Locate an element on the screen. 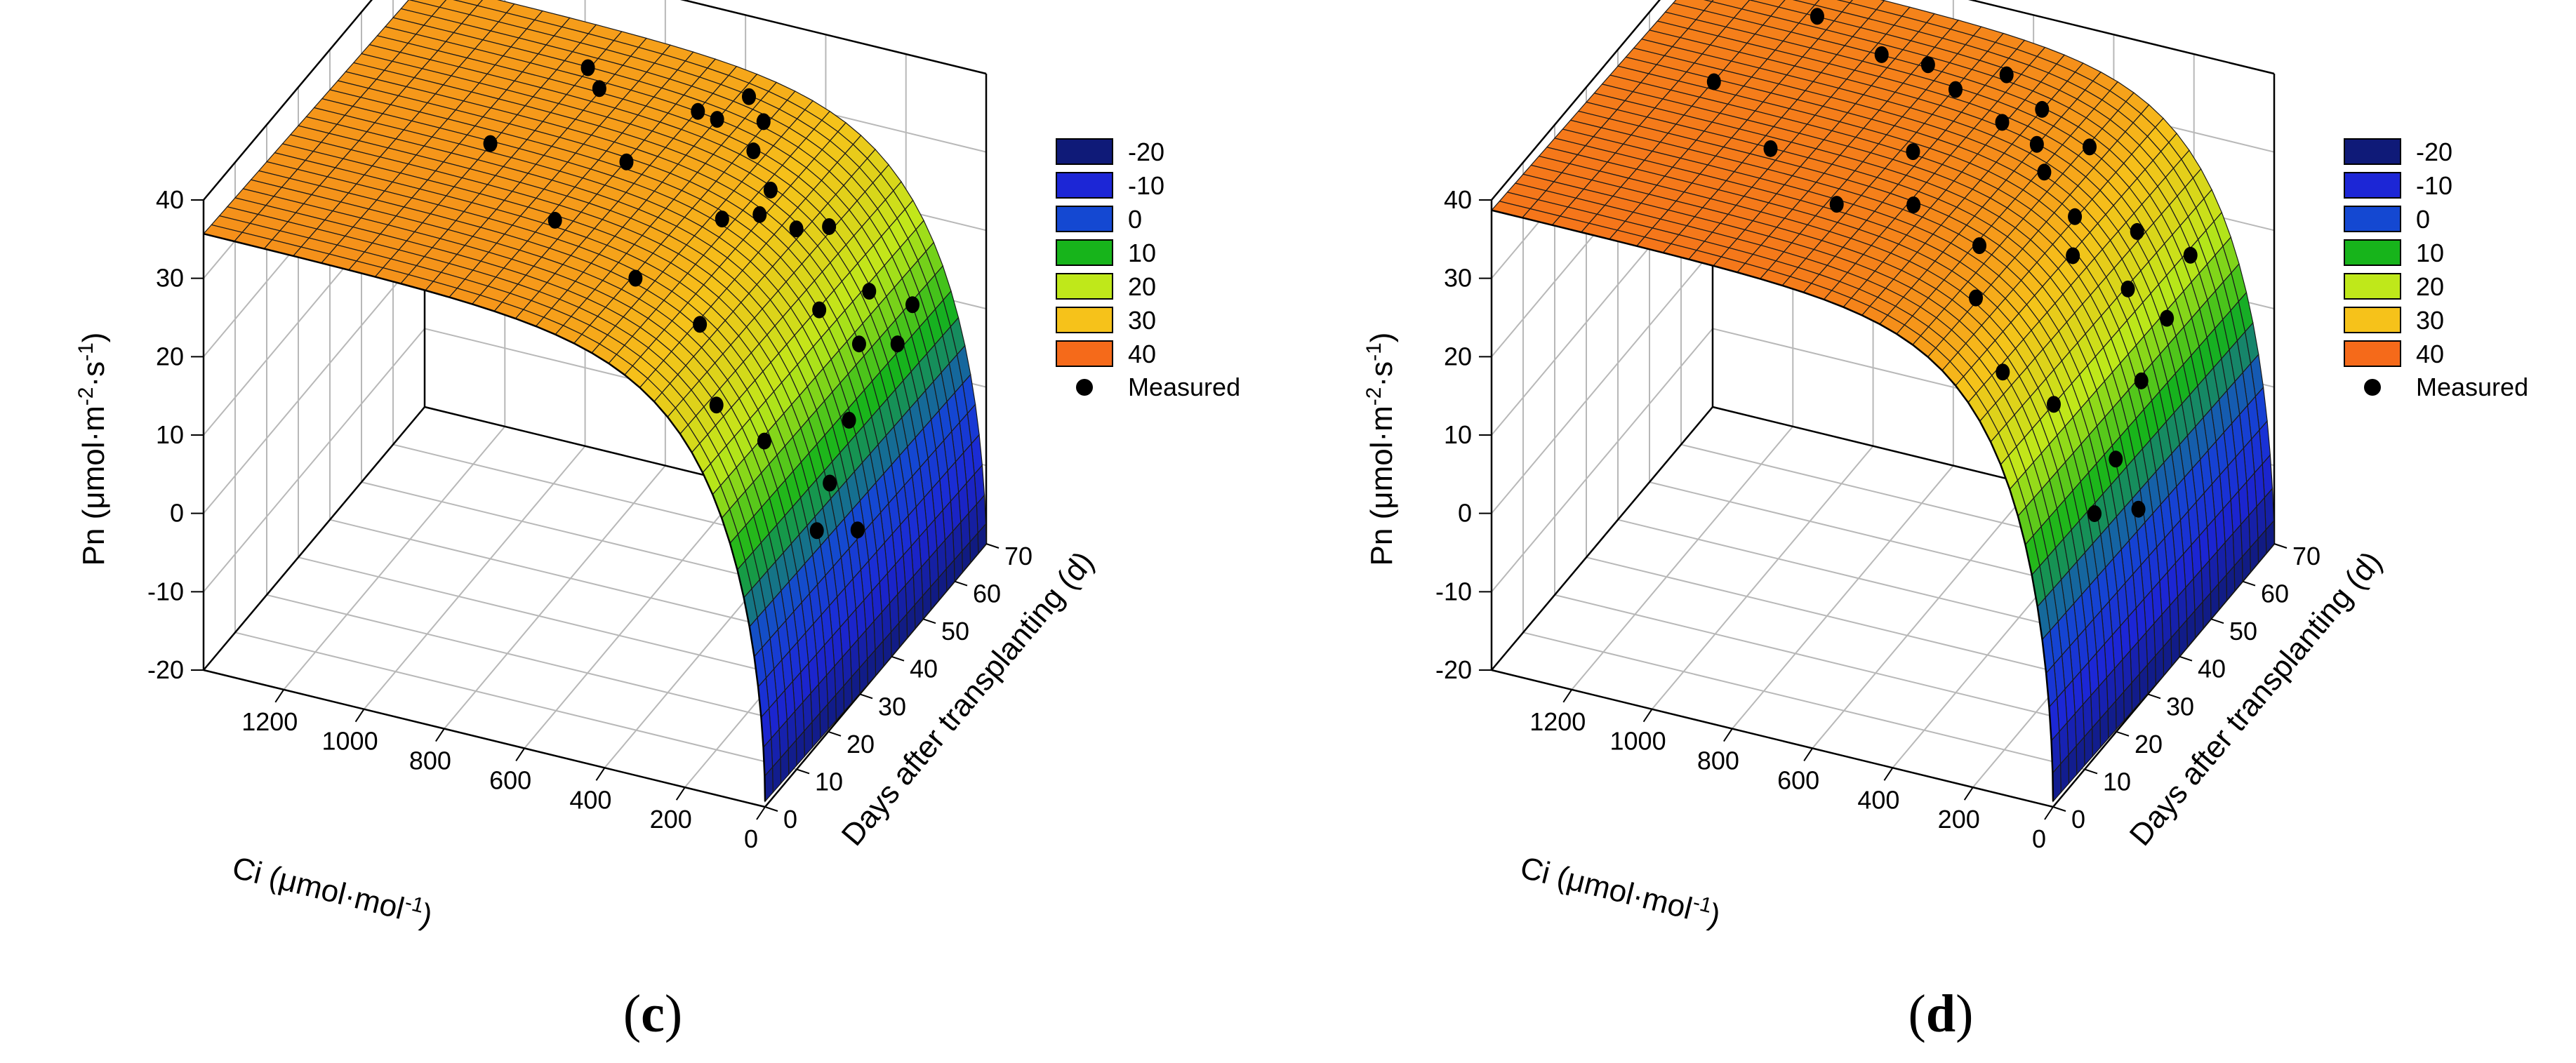 This screenshot has height=1063, width=2576. z-axis-title: Pn (μmol·m-2·s-1) is located at coordinates (93, 449).